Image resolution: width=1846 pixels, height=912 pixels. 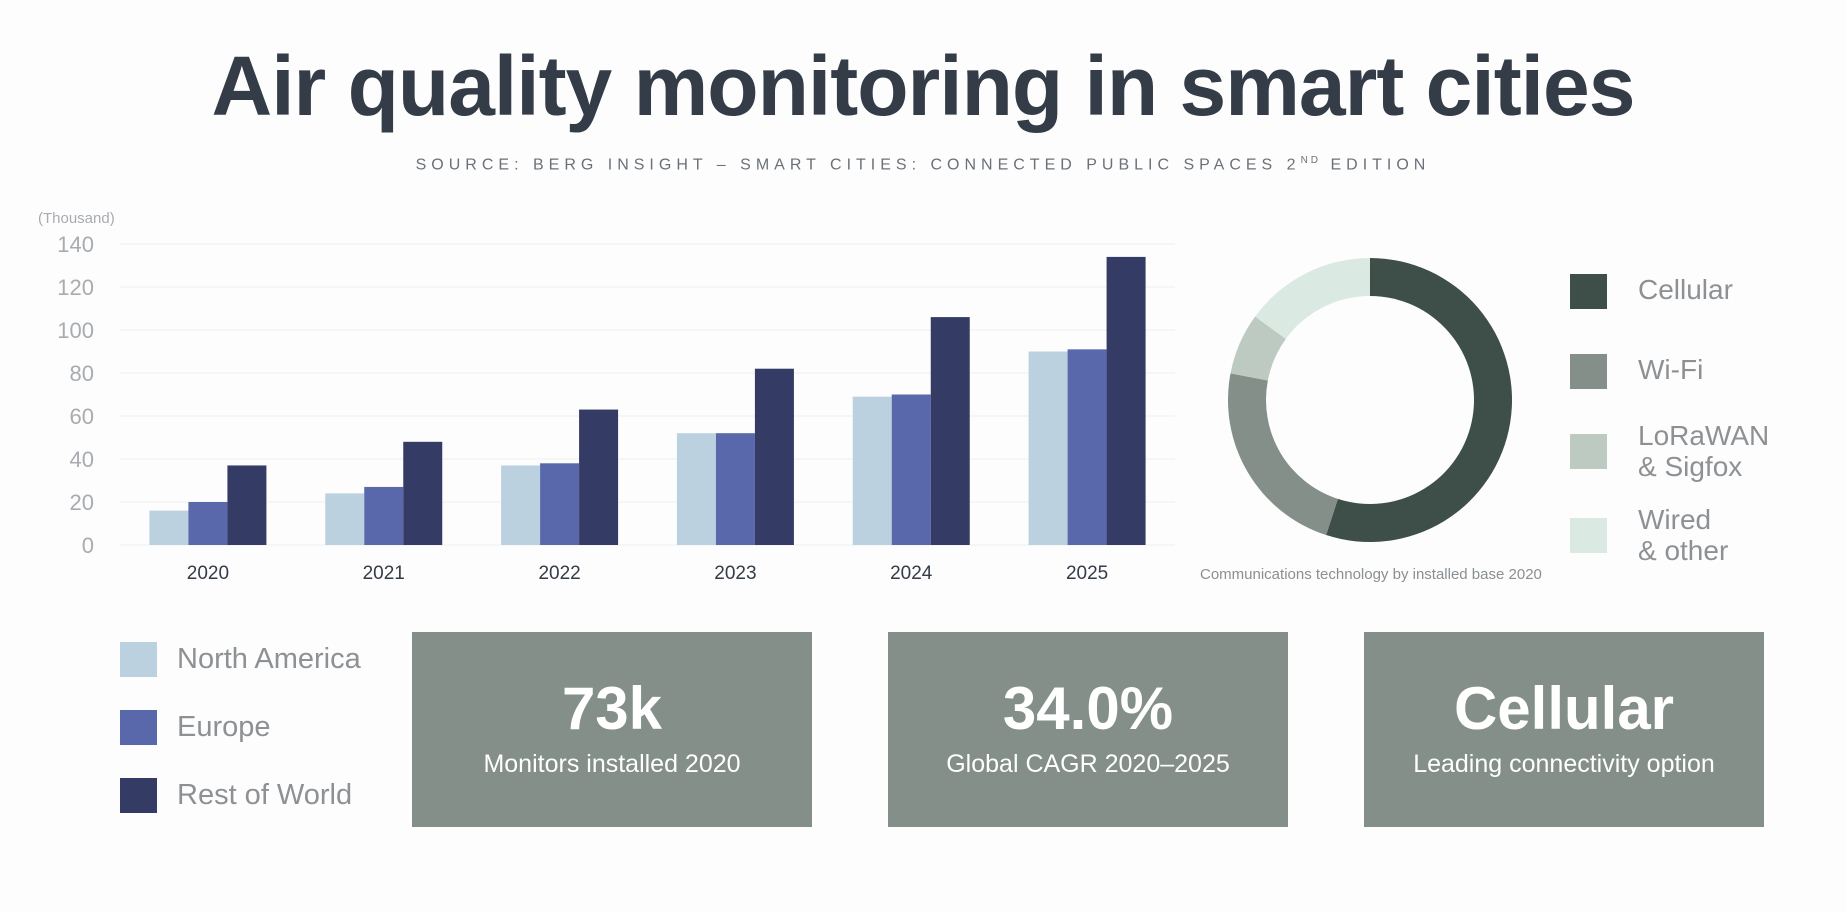 I want to click on x-tick-label: 2023, so click(x=735, y=573).